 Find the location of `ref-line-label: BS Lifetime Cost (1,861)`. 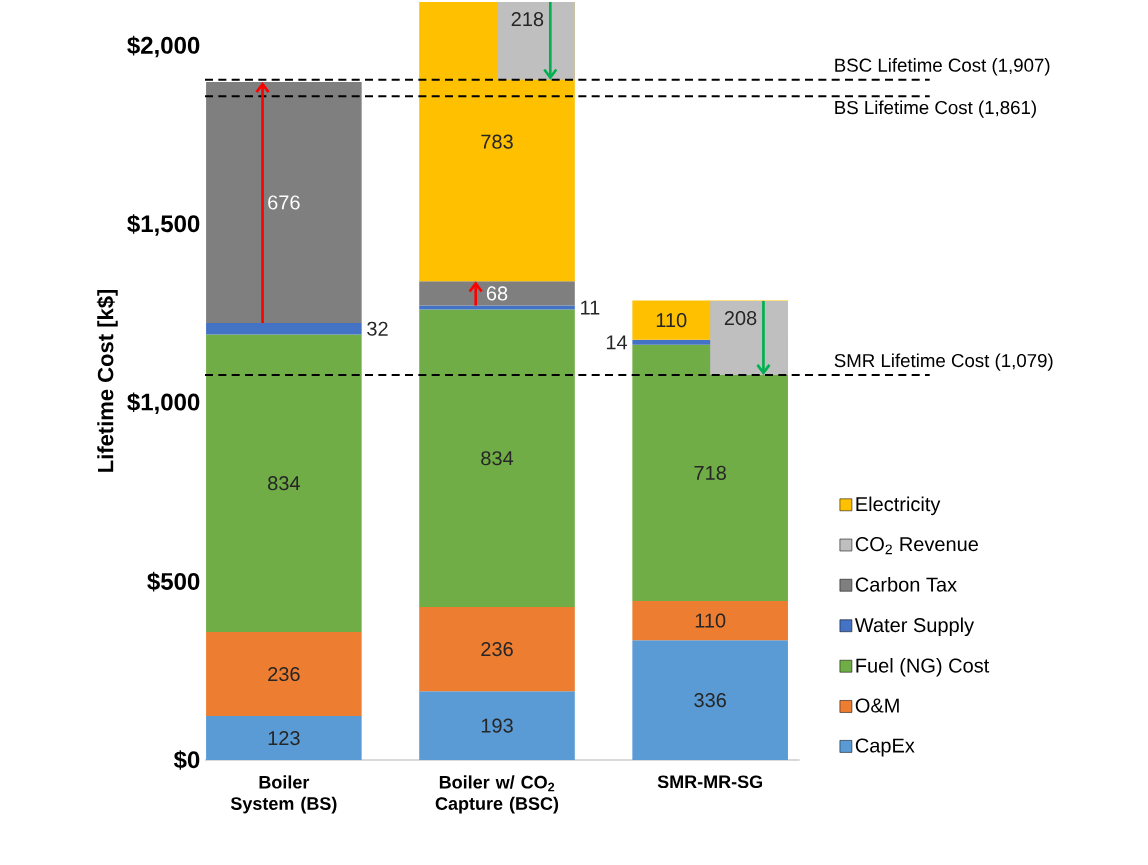

ref-line-label: BS Lifetime Cost (1,861) is located at coordinates (935, 109).